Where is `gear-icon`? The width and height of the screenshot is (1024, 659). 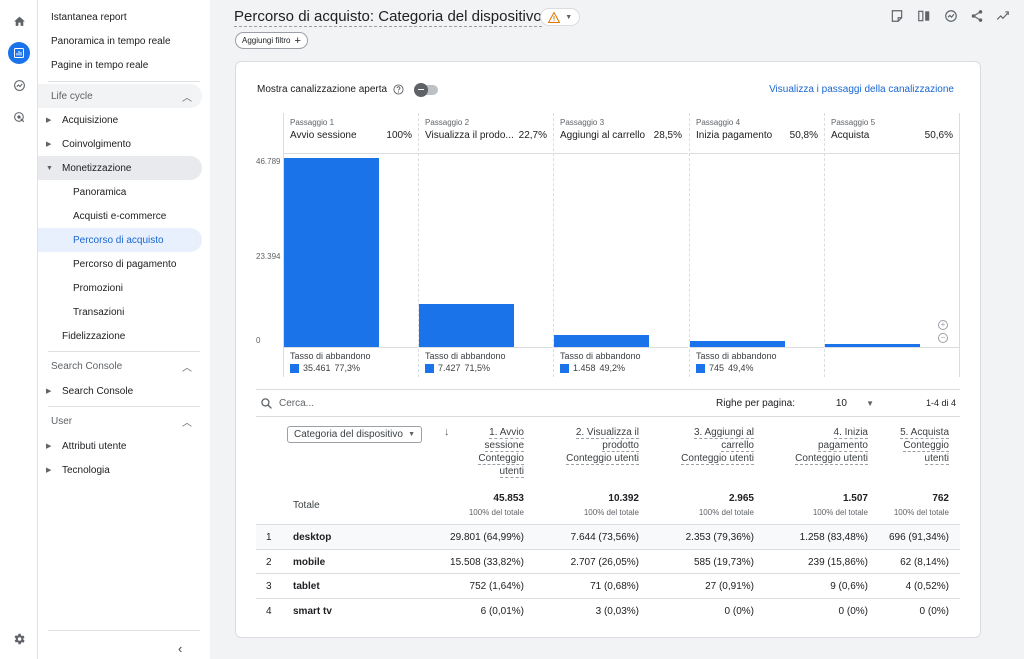 gear-icon is located at coordinates (19, 640).